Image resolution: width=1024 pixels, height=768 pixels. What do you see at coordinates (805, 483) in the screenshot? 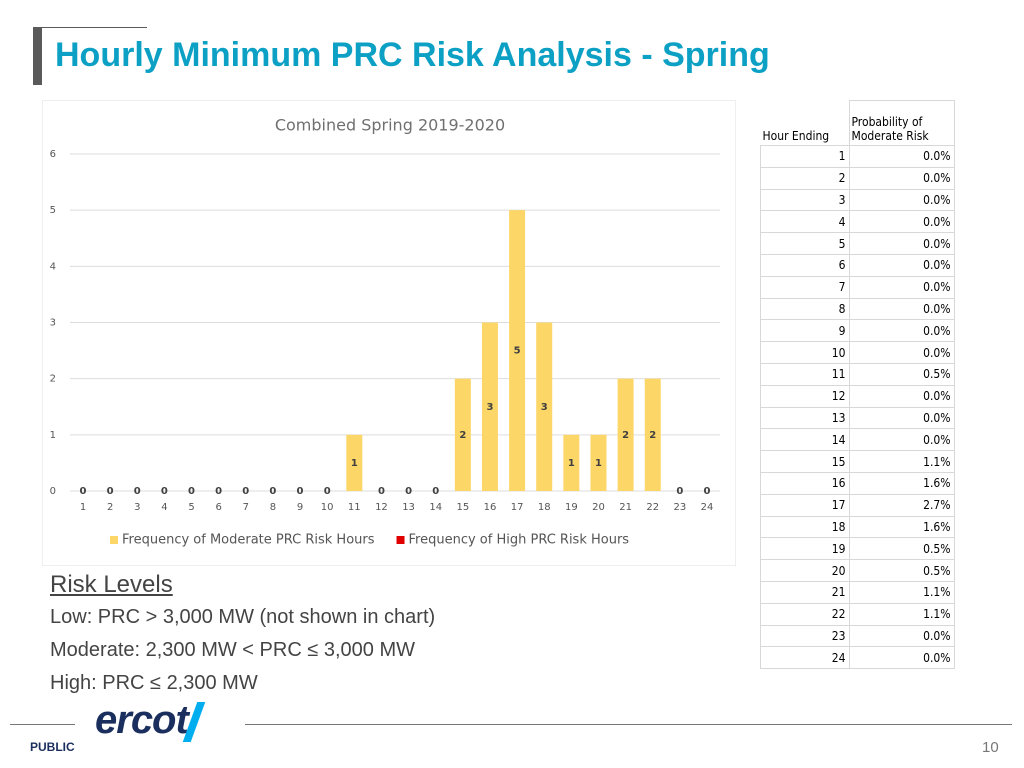
I see `table-cell: 16` at bounding box center [805, 483].